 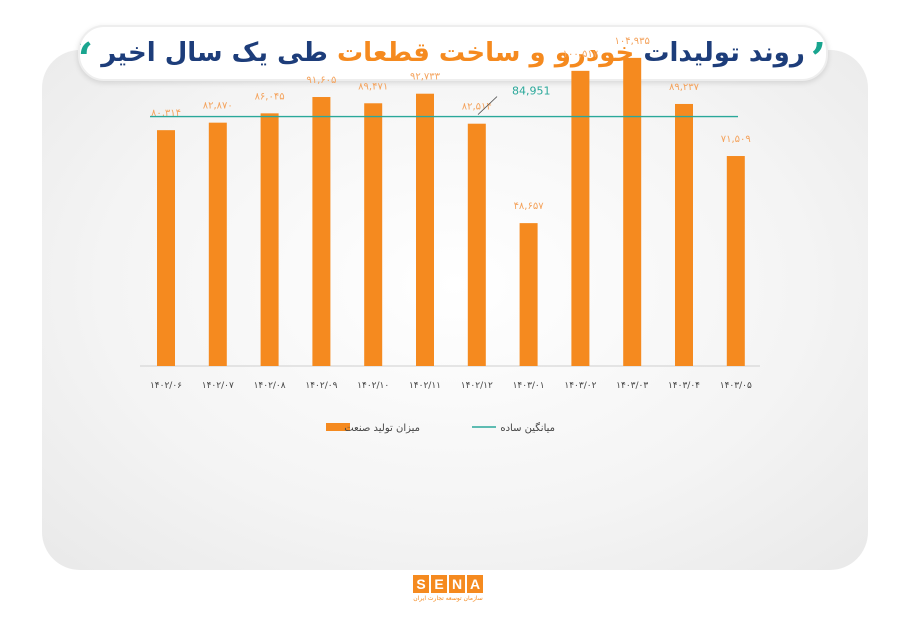 I want to click on title-part-2: خودرو و ساخت قطعات, so click(x=485, y=53).